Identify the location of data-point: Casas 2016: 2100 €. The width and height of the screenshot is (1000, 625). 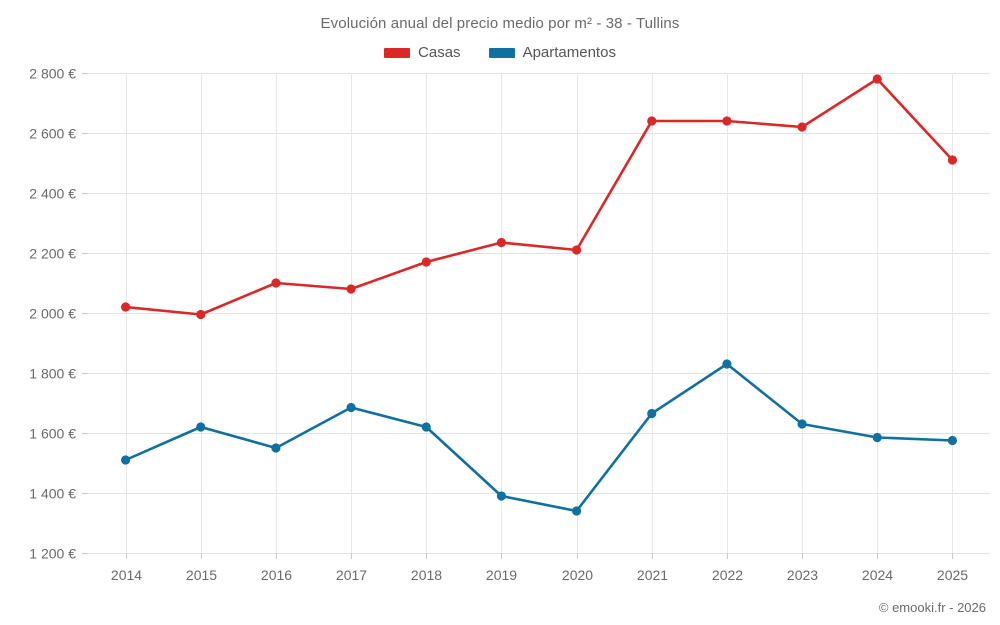
(276, 283).